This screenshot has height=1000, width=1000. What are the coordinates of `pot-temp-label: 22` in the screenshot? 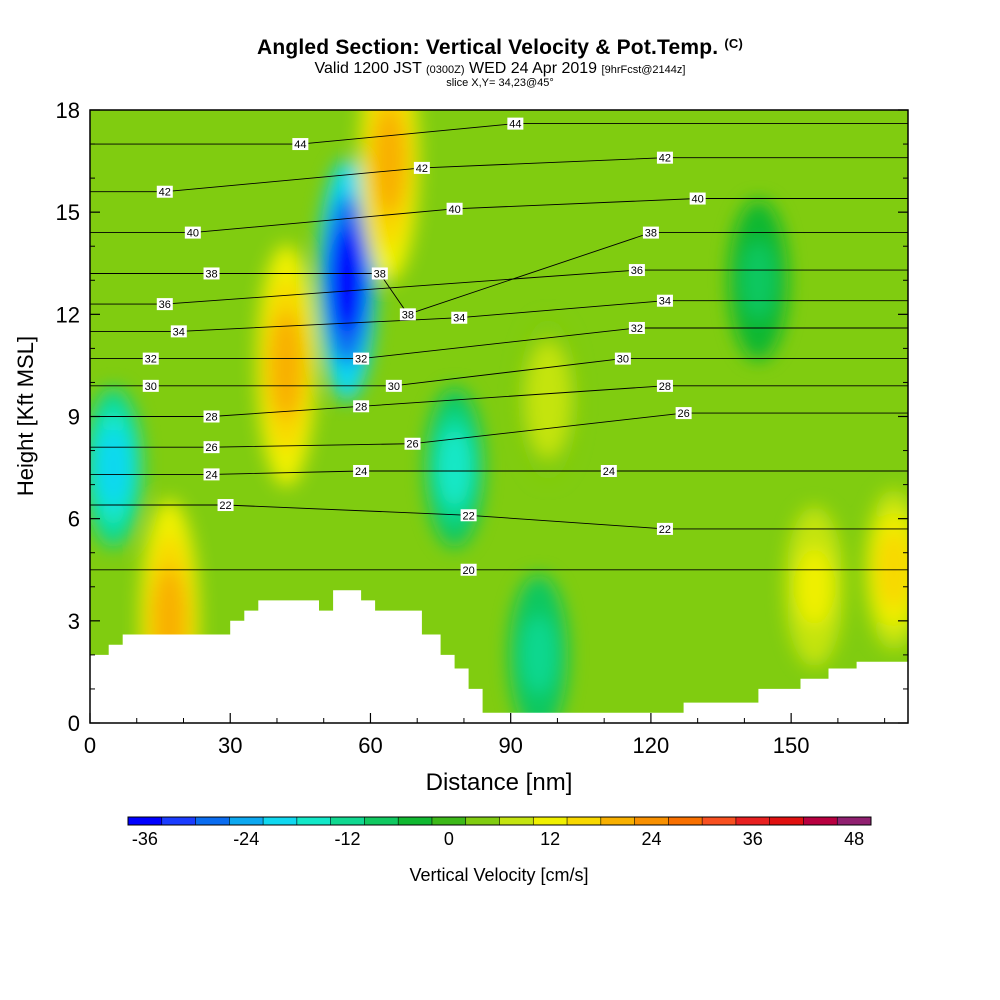 It's located at (664, 529).